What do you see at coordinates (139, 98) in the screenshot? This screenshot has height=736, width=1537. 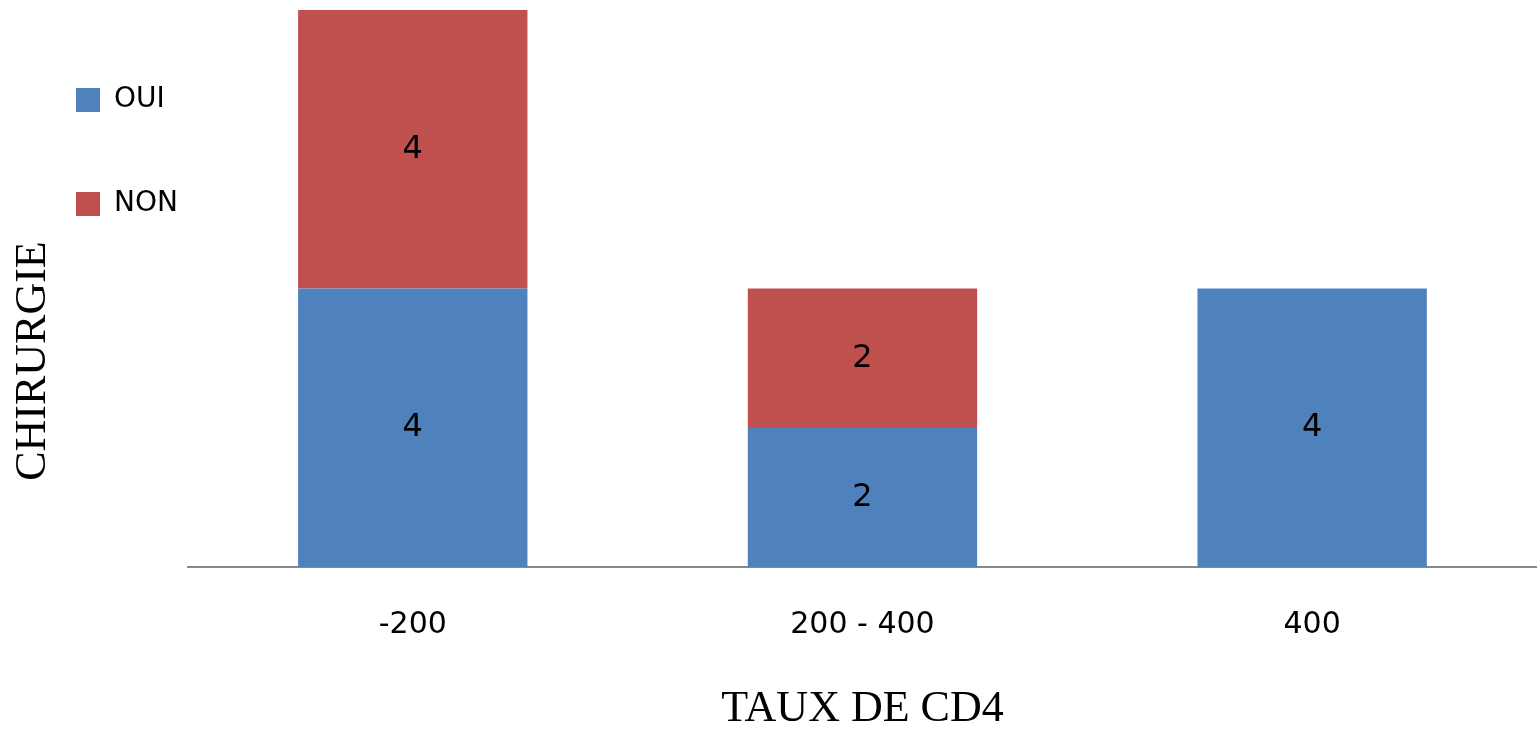 I see `legend-label: OUI` at bounding box center [139, 98].